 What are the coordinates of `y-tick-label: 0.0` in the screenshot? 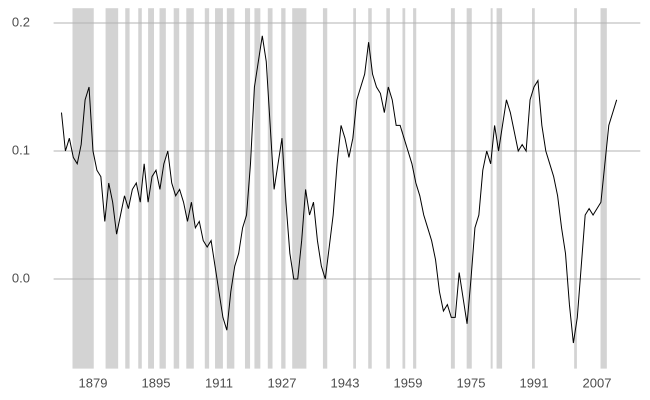 It's located at (21, 277).